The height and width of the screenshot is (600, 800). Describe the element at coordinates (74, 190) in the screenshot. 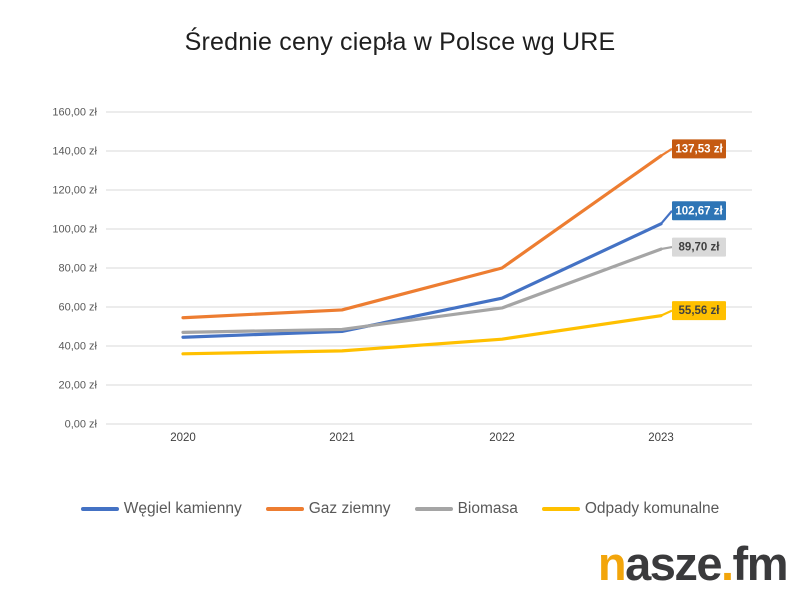

I see `y-tick-label: 120,00 zł` at that location.